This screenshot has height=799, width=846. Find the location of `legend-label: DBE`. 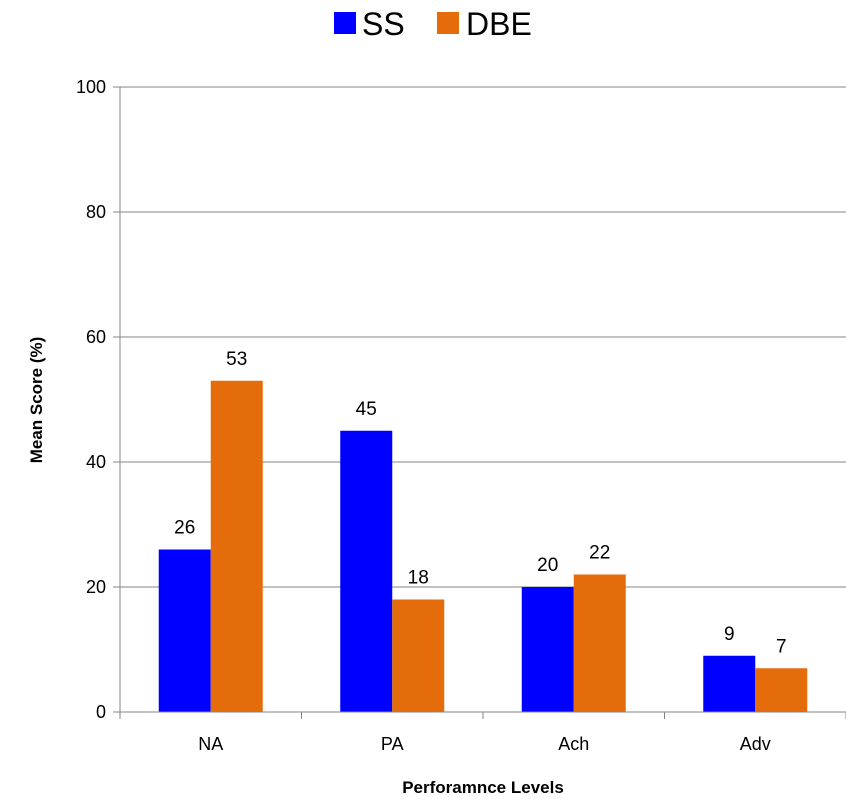

legend-label: DBE is located at coordinates (499, 24).